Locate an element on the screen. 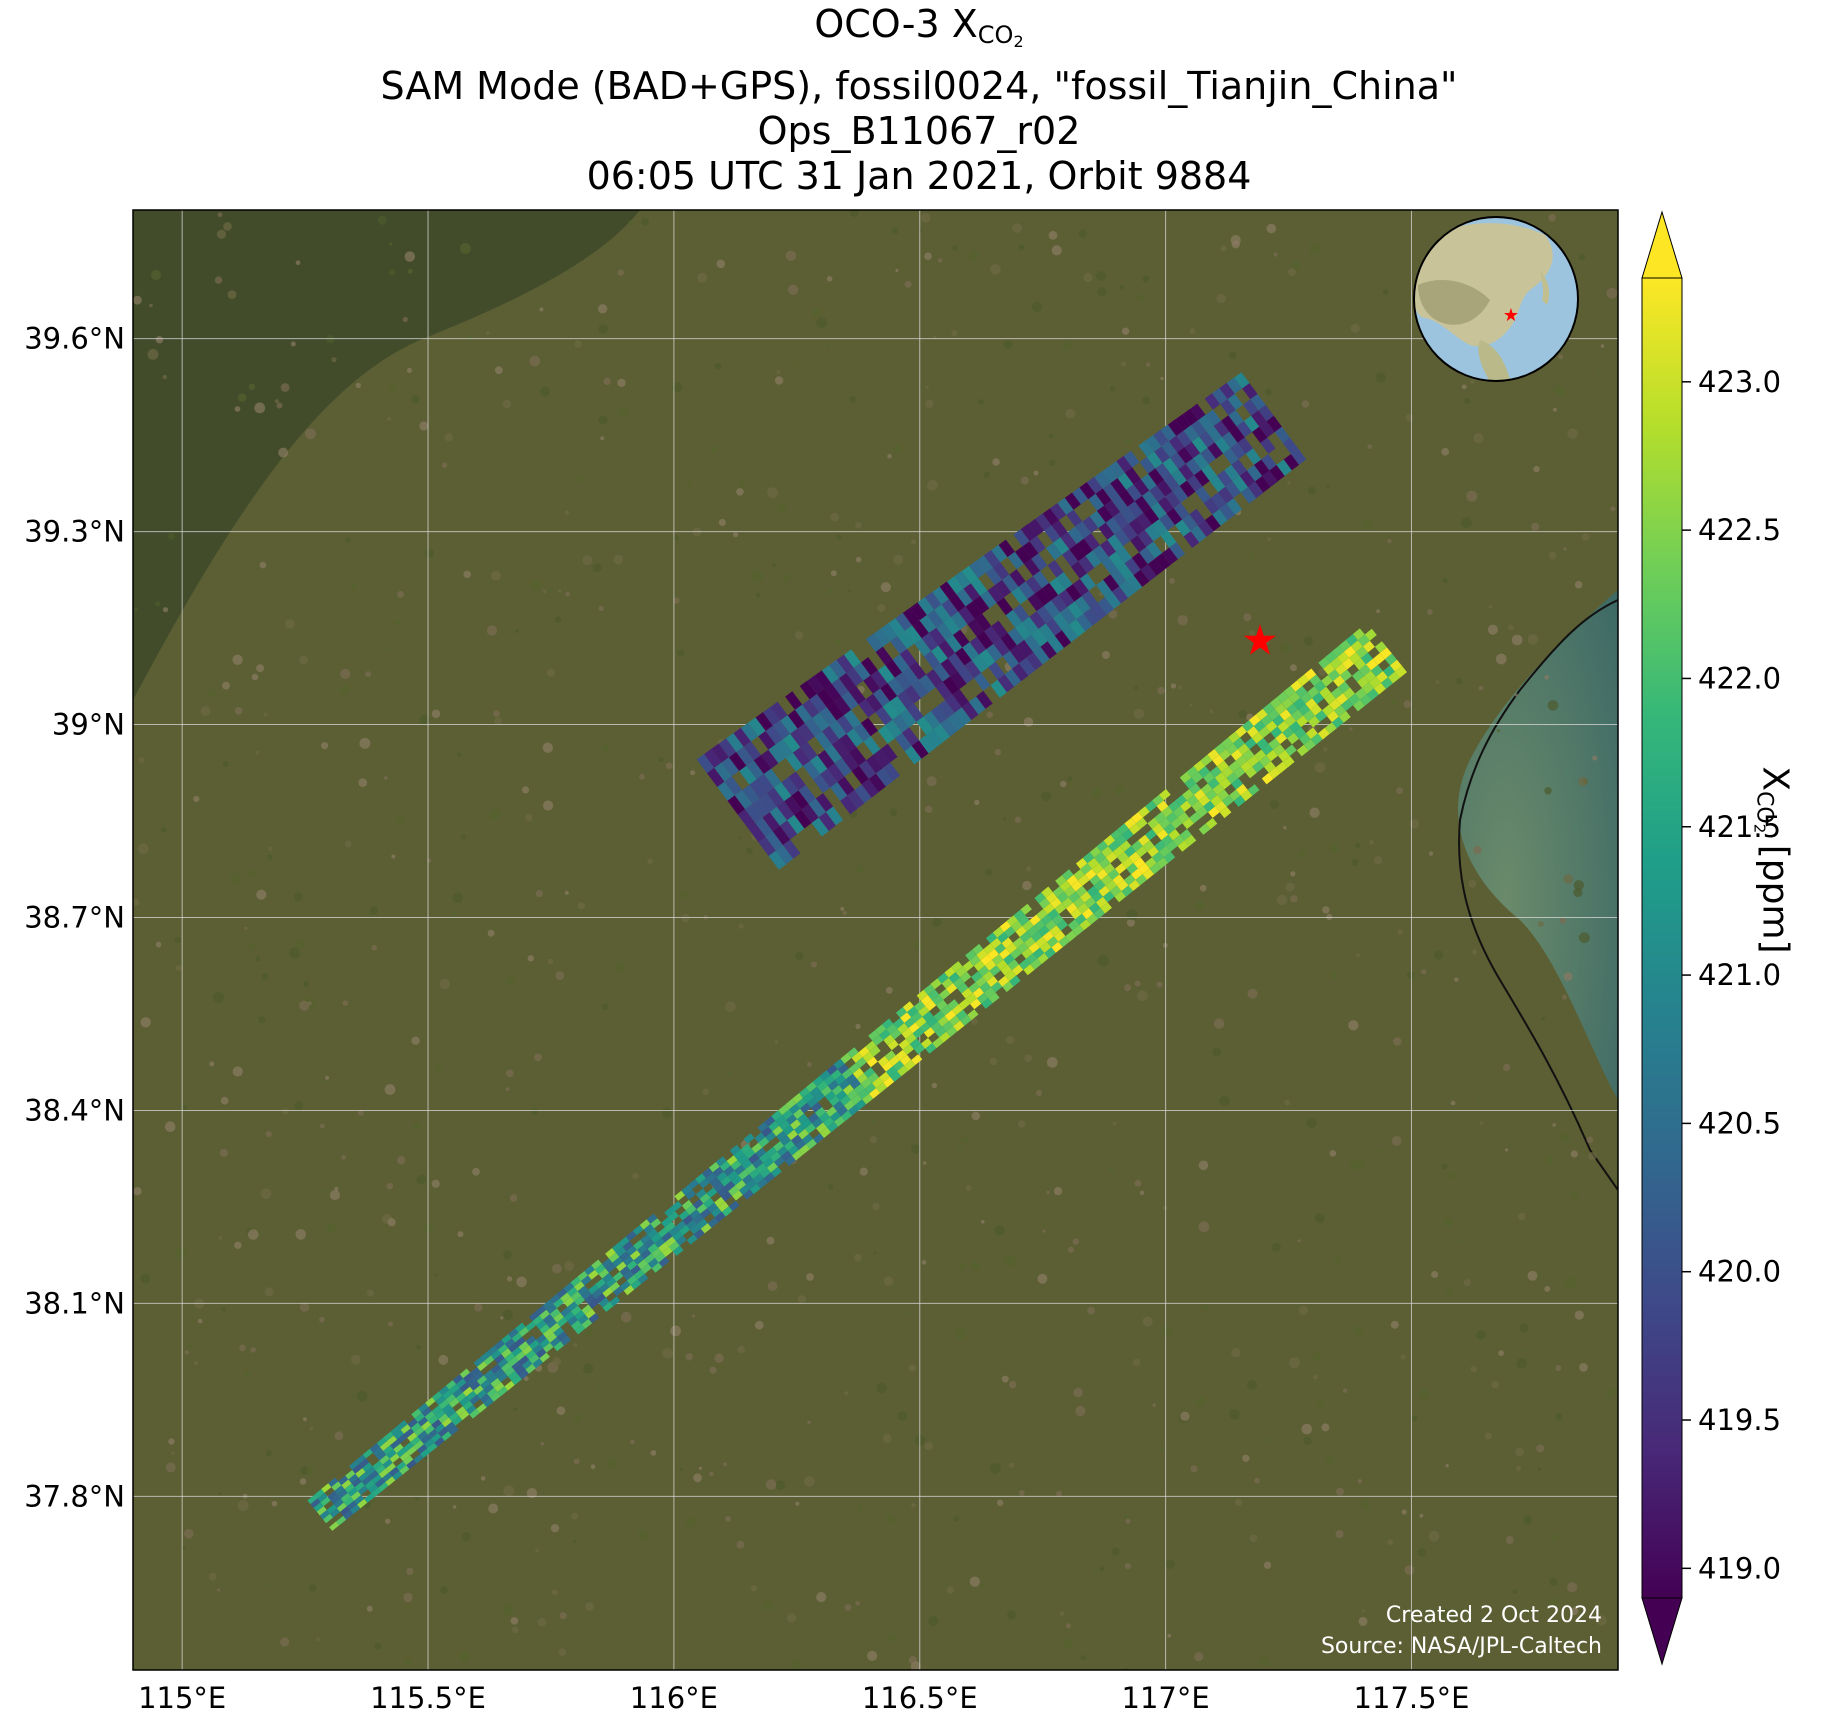  title-2-subscript: 2 is located at coordinates (1018, 41).